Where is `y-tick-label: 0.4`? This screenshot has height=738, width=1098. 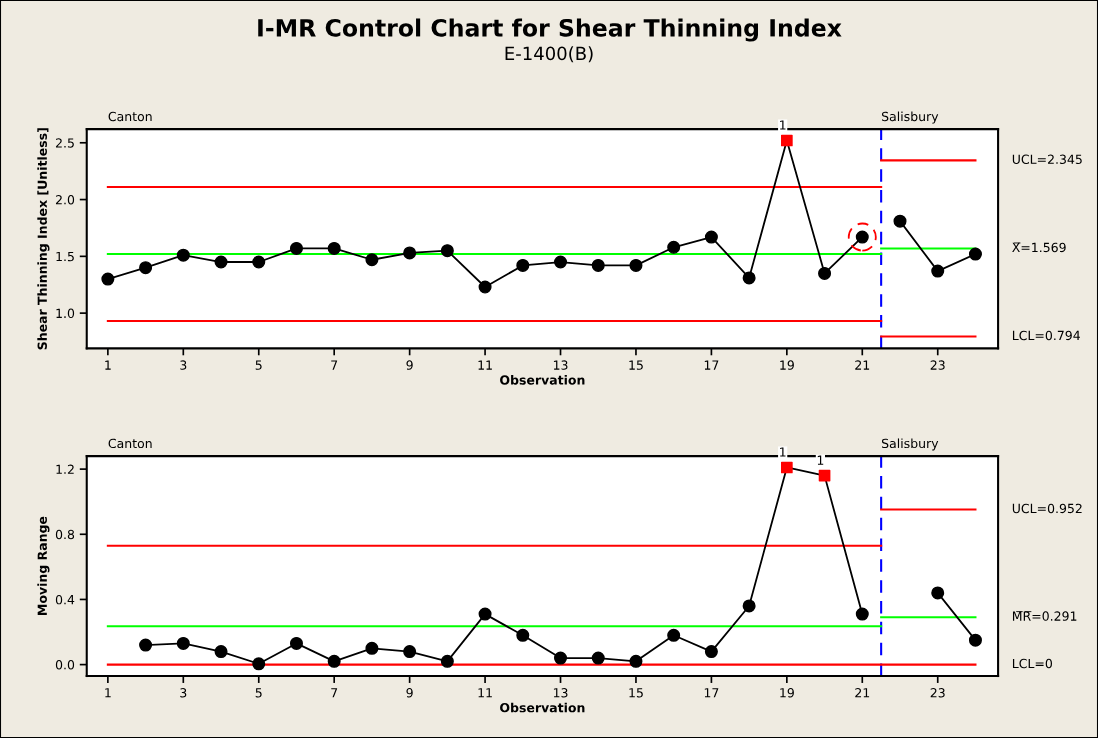
y-tick-label: 0.4 is located at coordinates (65, 599).